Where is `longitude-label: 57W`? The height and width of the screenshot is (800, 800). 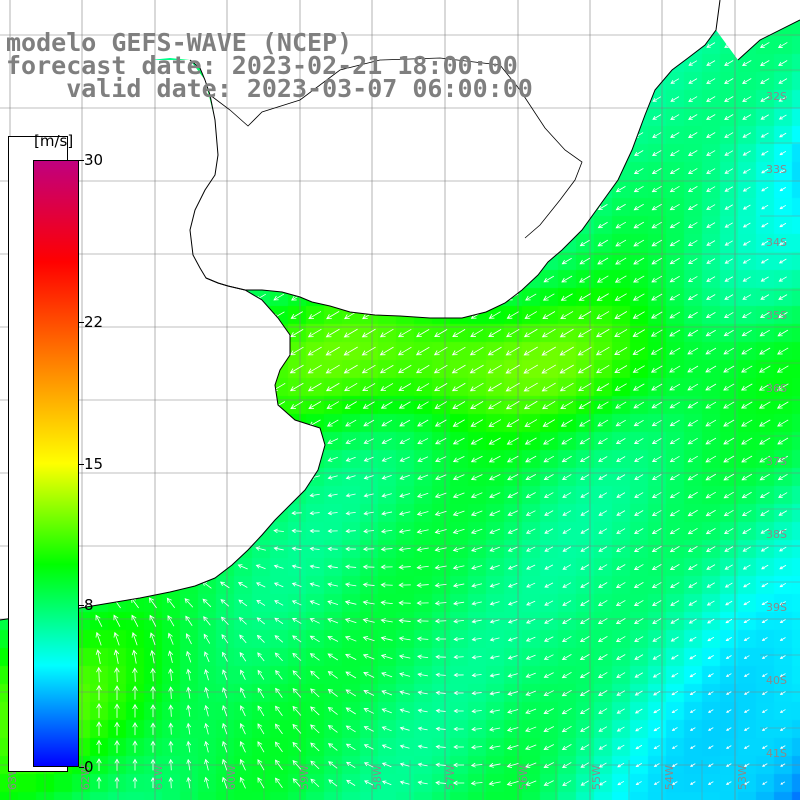 longitude-label: 57W is located at coordinates (450, 777).